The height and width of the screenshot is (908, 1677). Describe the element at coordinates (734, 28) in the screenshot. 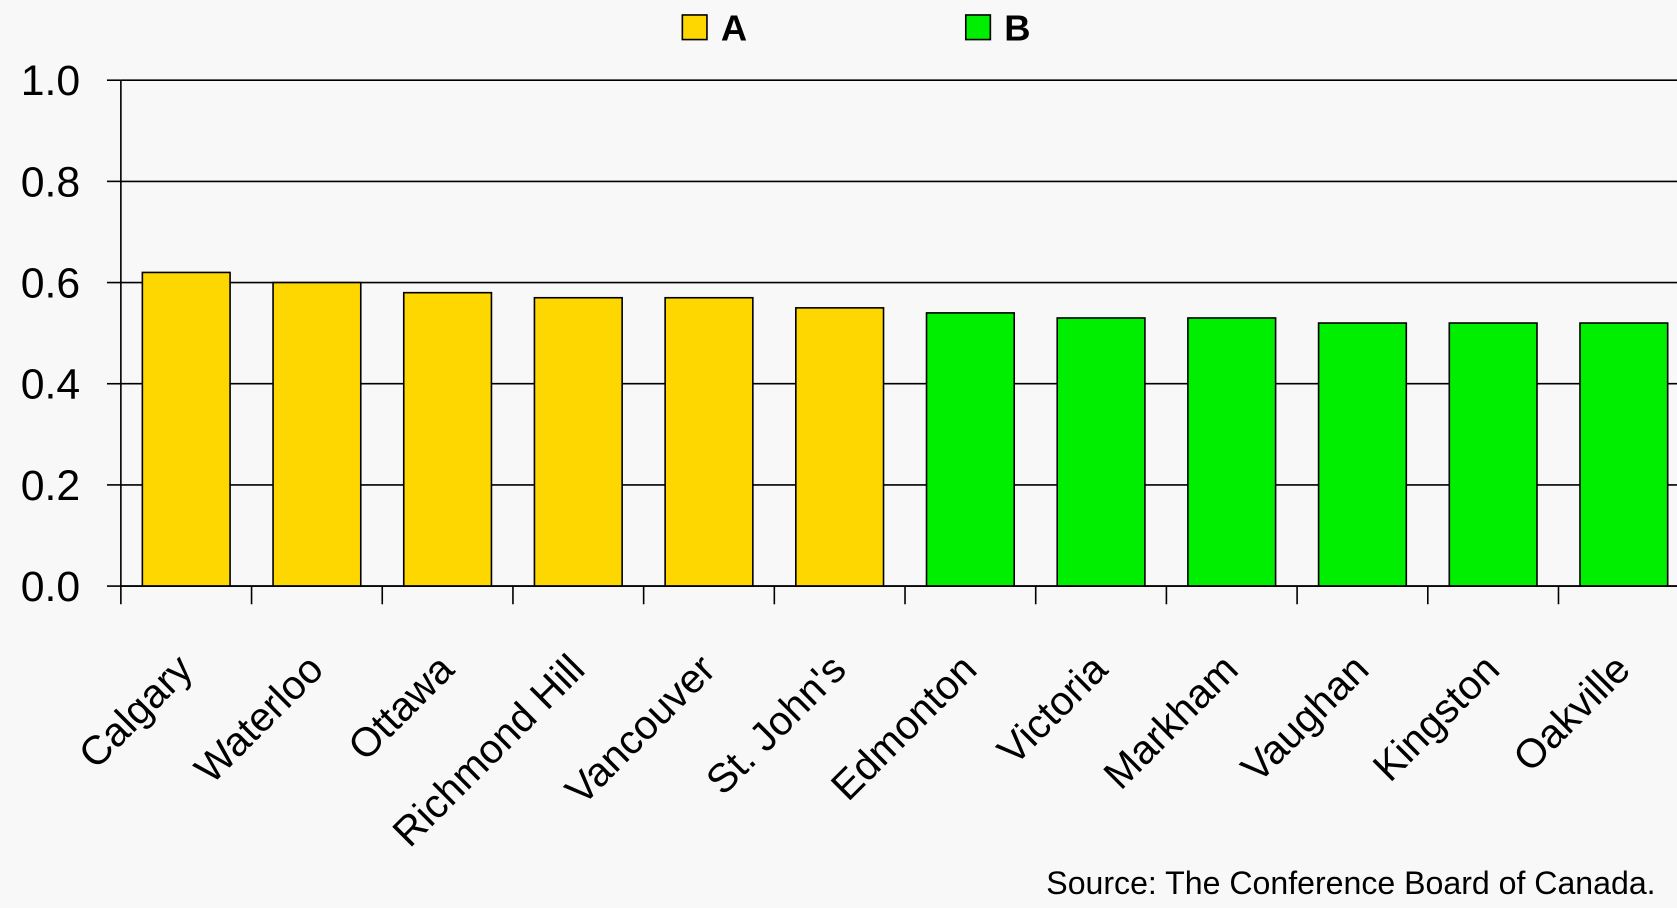

I see `legend-label: A` at that location.